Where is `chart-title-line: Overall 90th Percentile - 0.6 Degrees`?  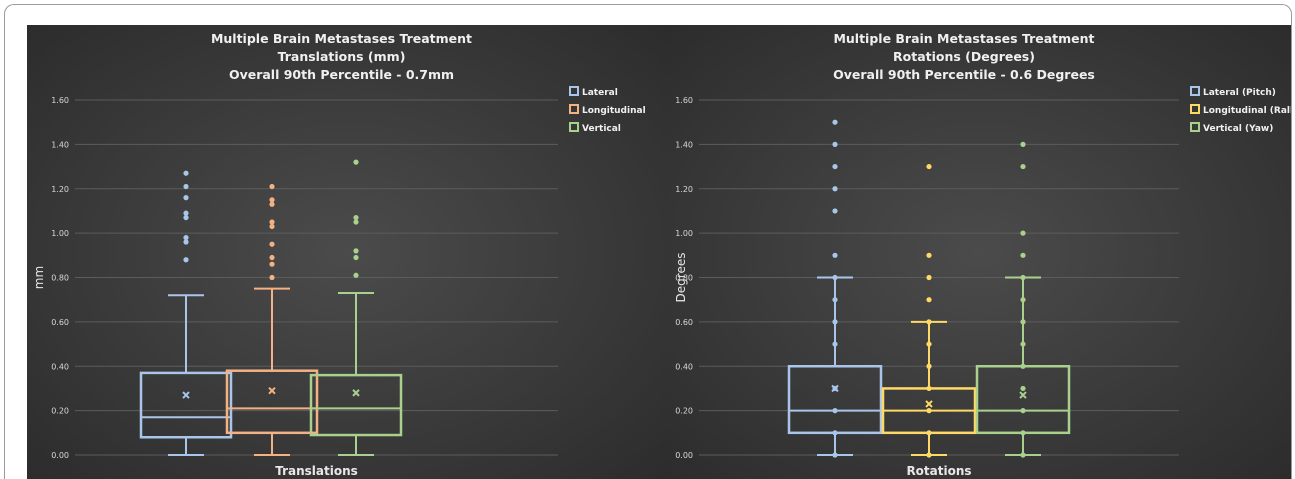 chart-title-line: Overall 90th Percentile - 0.6 Degrees is located at coordinates (964, 74).